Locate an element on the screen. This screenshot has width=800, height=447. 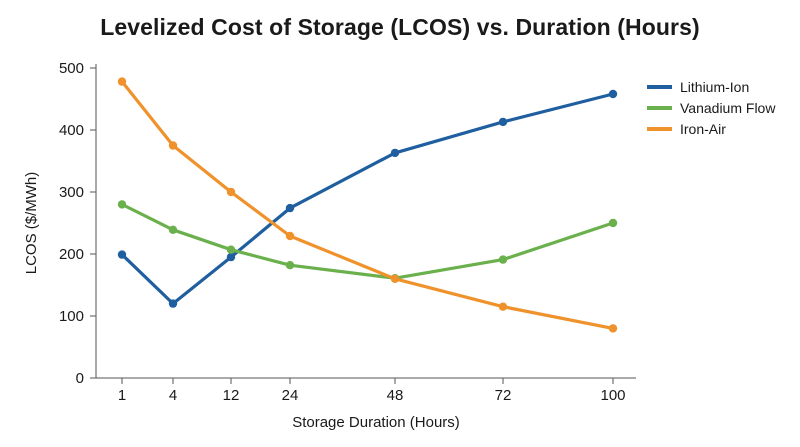
y-axis-title: LCOS ($/MWh) is located at coordinates (31, 223).